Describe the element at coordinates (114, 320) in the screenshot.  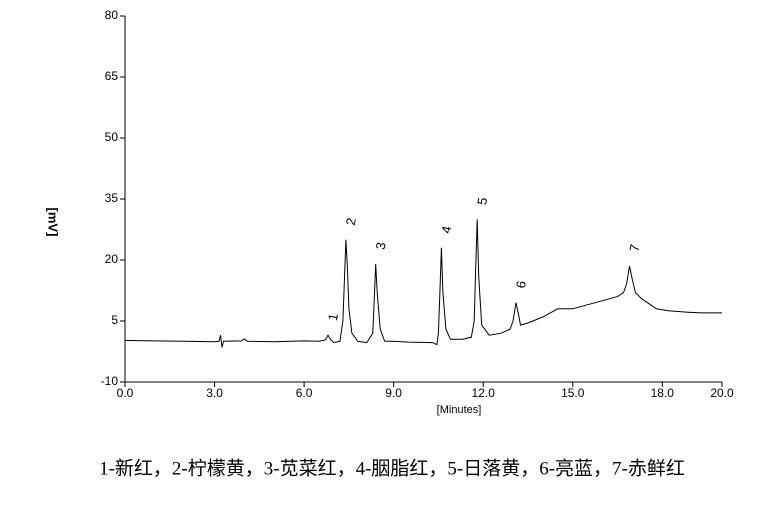
I see `y-tick-label: 5` at that location.